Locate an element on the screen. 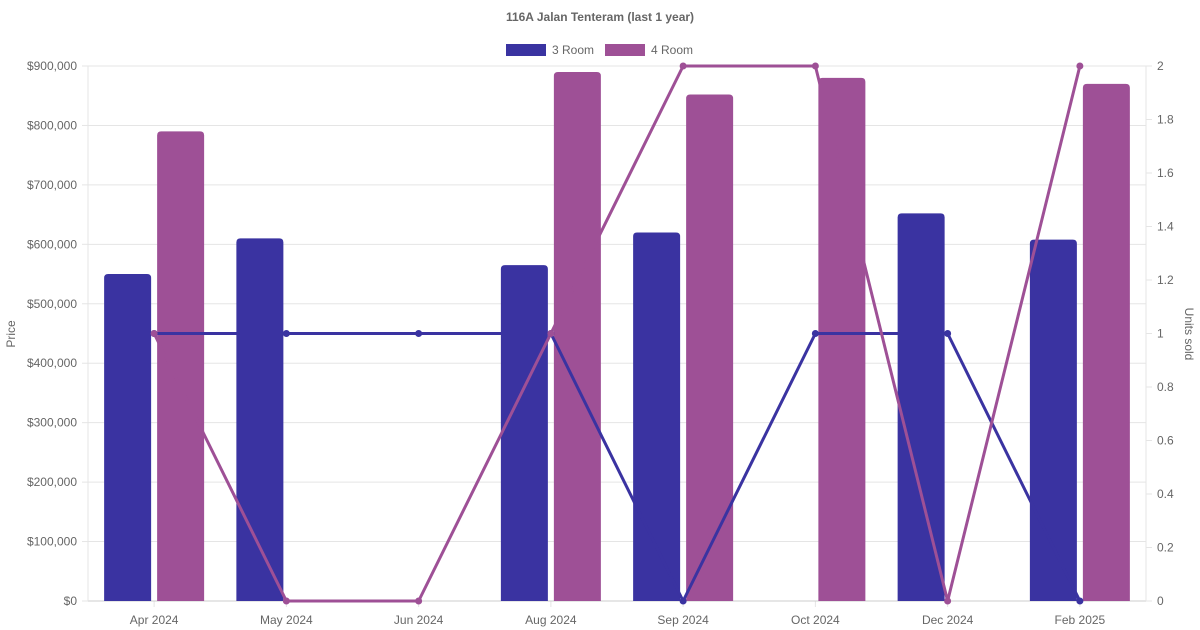  point-4-room-apr-2024 is located at coordinates (154, 333).